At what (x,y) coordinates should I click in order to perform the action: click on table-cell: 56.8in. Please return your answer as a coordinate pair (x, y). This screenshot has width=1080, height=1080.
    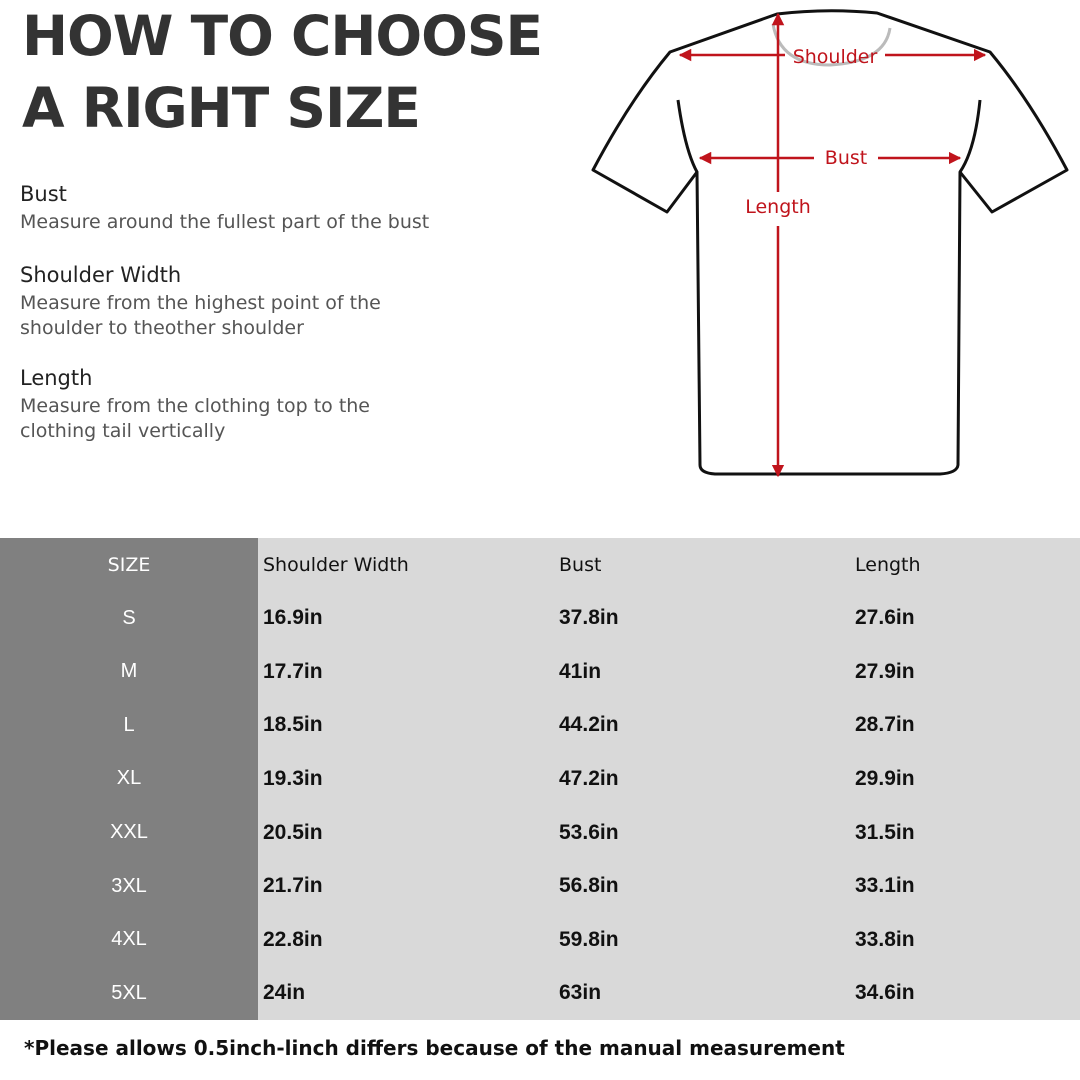
    Looking at the image, I should click on (589, 886).